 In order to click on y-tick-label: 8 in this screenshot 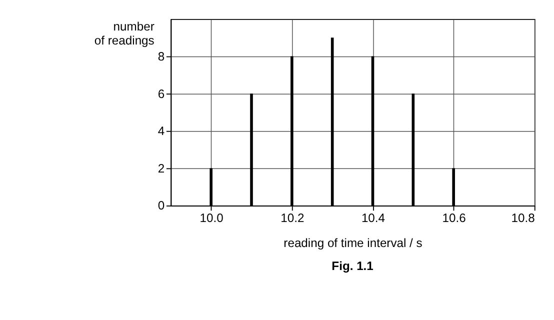, I will do `click(161, 56)`.